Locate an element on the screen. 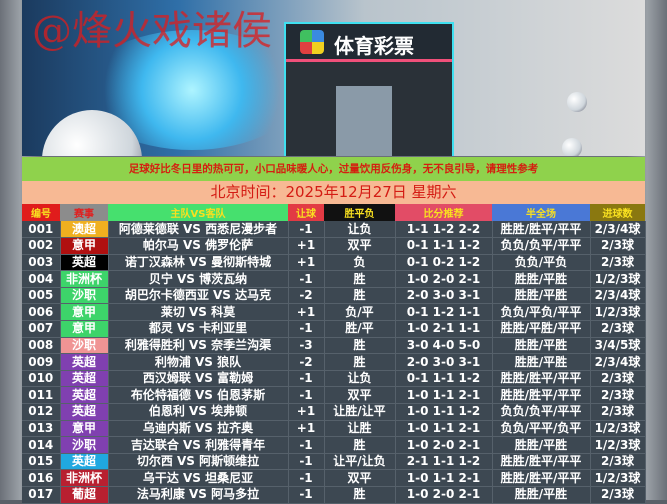 Image resolution: width=667 pixels, height=504 pixels. football-icon is located at coordinates (572, 147).